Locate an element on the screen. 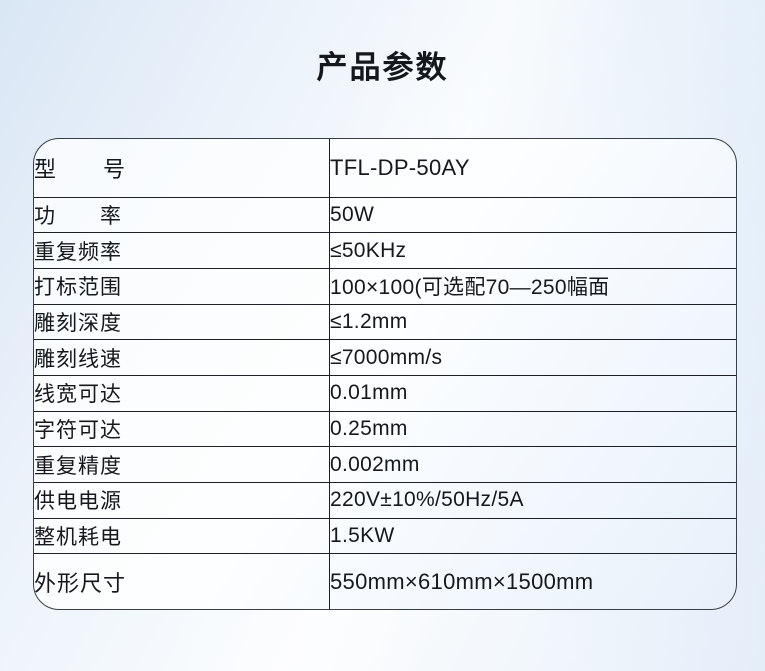 This screenshot has width=765, height=671. spec-label: 重复精度 is located at coordinates (182, 464).